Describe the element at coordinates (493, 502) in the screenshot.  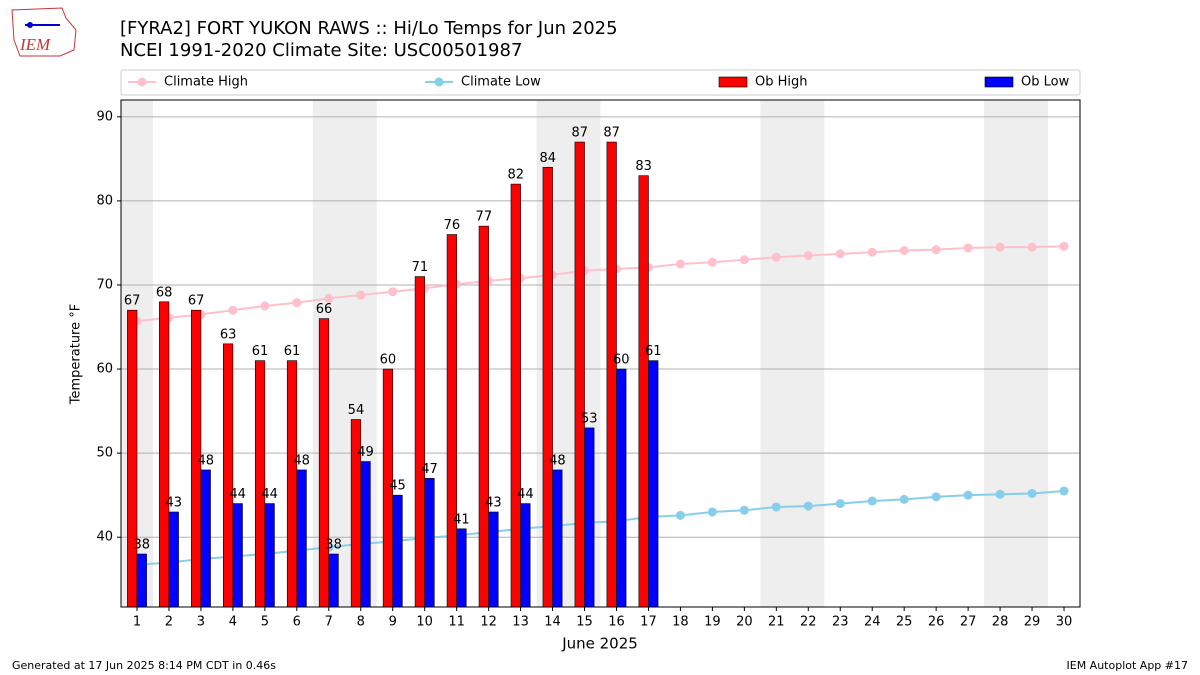
I see `data-label: 43` at that location.